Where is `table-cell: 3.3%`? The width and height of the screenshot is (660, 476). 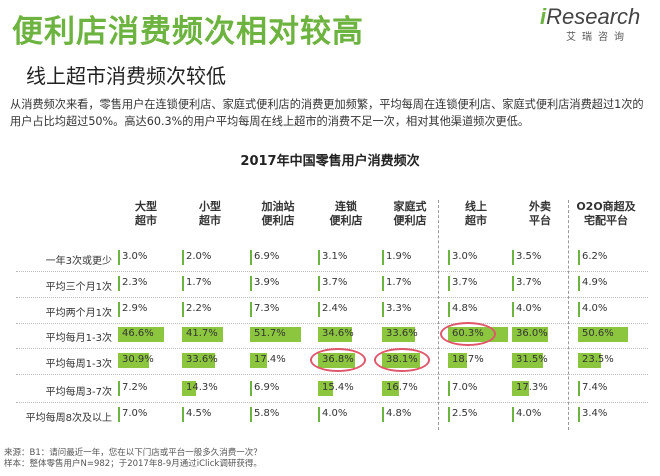 table-cell: 3.3% is located at coordinates (414, 309).